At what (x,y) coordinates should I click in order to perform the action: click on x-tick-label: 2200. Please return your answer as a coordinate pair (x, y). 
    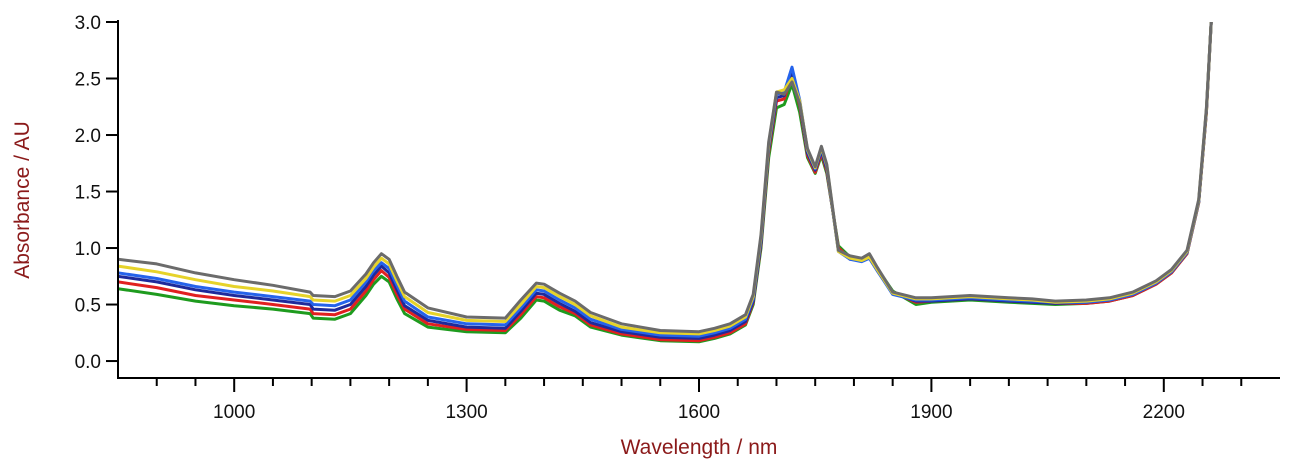
    Looking at the image, I should click on (1164, 412).